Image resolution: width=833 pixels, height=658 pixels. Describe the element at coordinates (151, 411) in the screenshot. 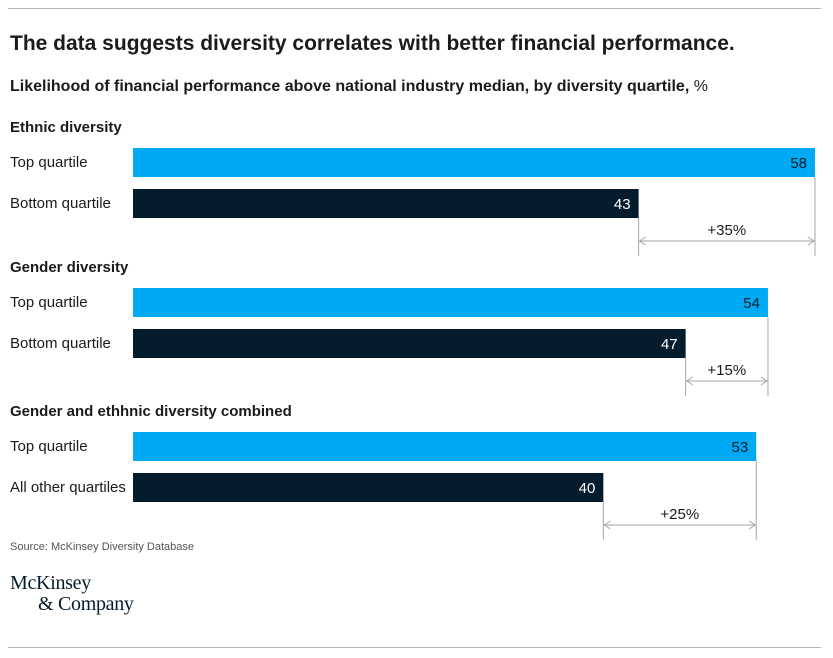

I see `group-title: Gender and ethhnic diversity combined` at that location.